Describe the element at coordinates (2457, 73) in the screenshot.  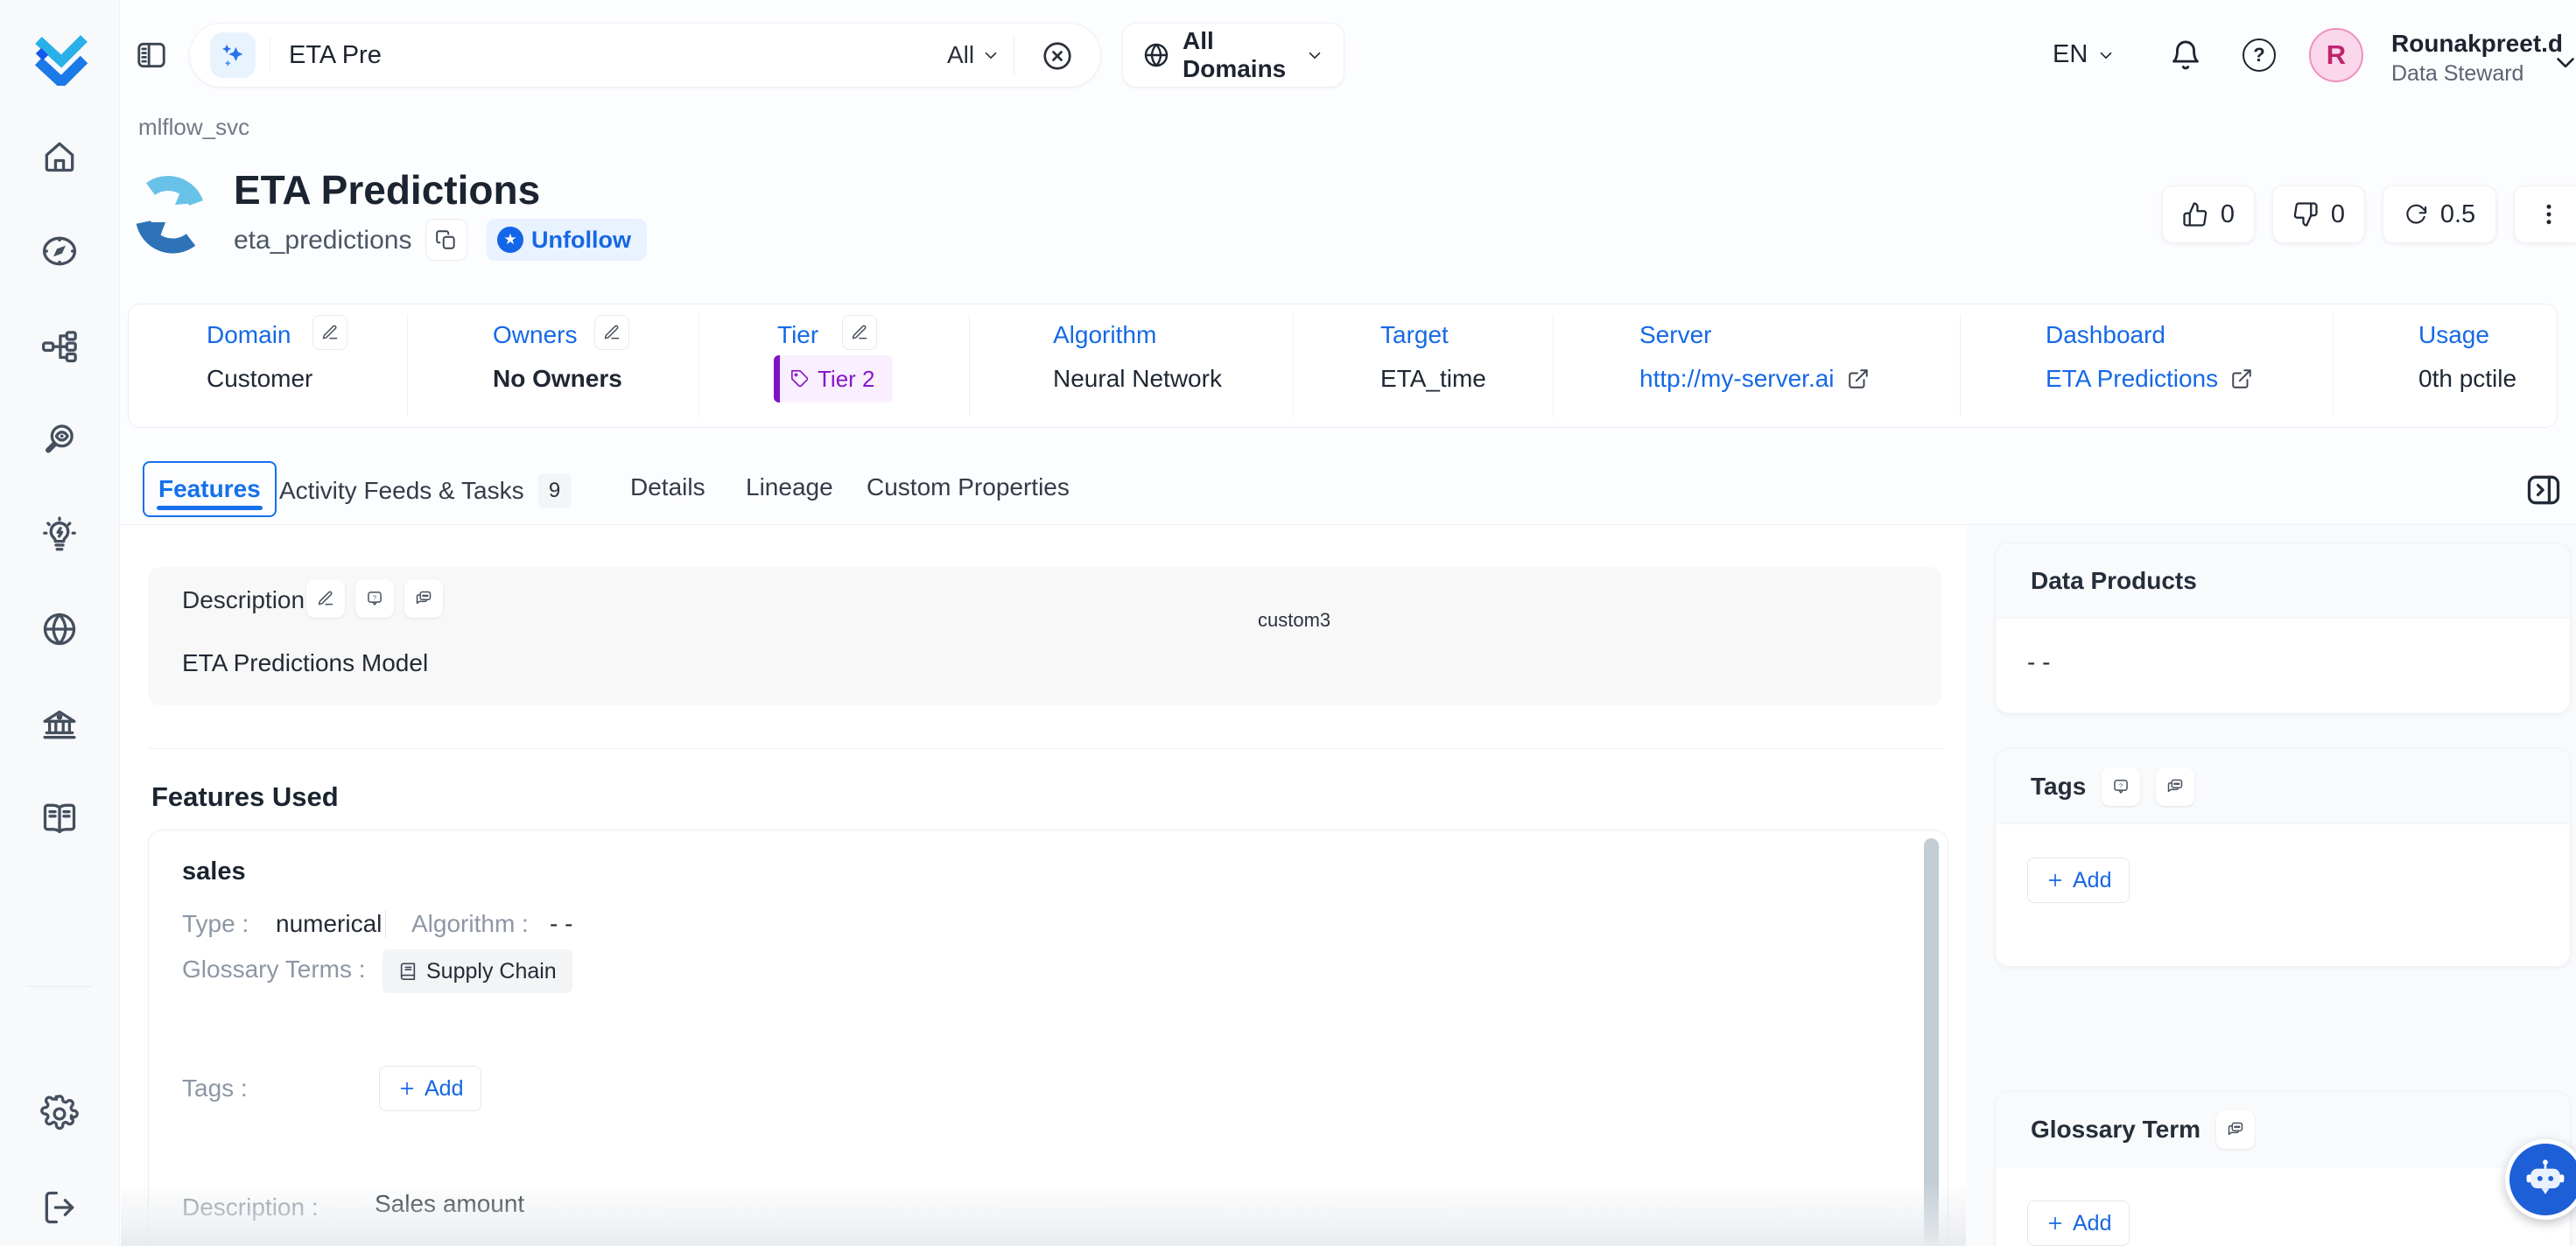
I see `user-role: Data Steward` at that location.